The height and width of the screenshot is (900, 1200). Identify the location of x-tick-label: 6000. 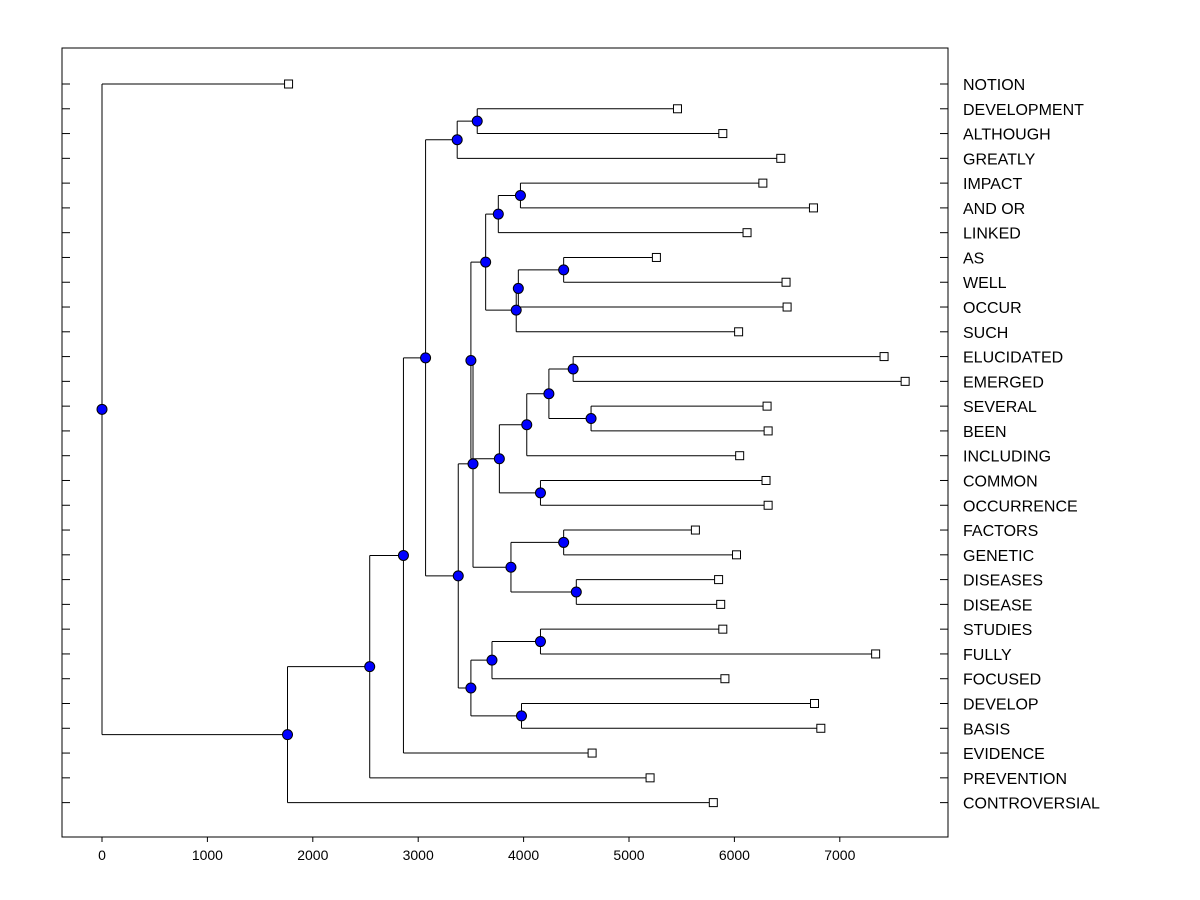
(734, 855).